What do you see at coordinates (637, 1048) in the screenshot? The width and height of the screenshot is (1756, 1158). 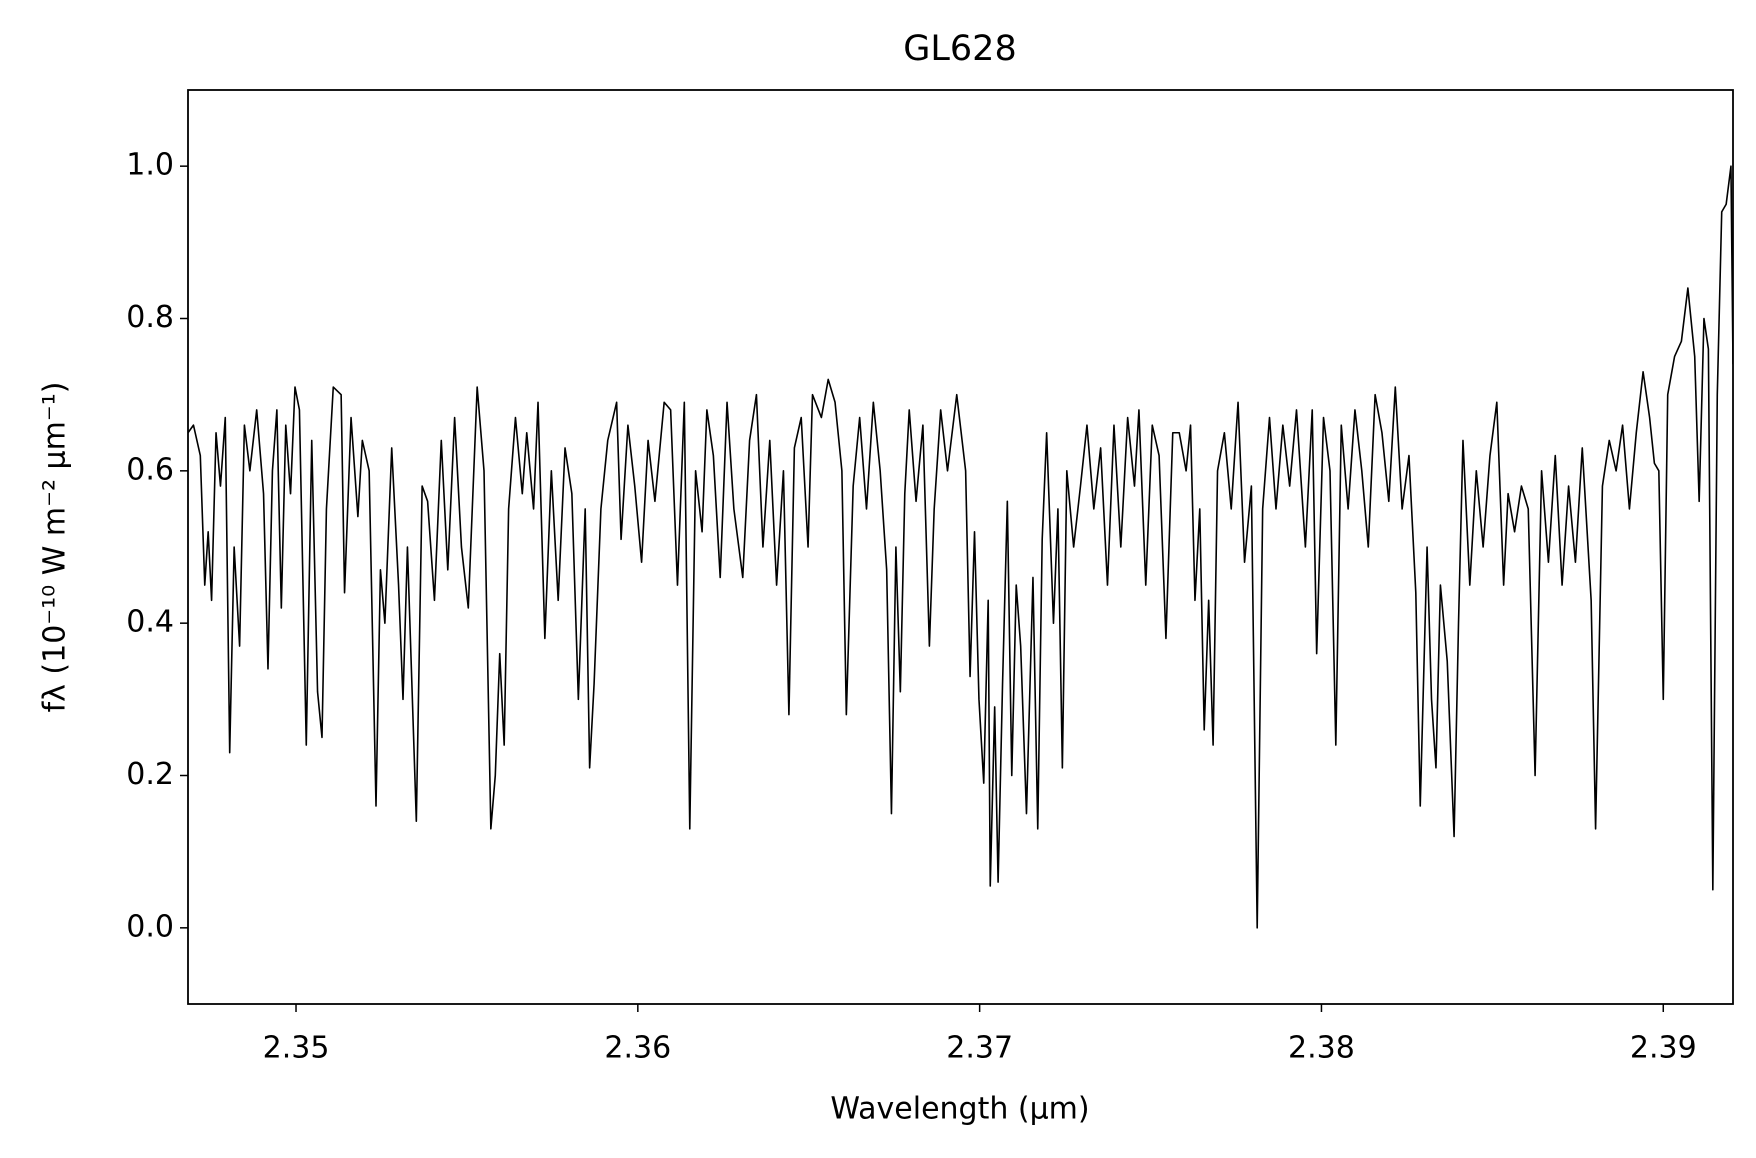 I see `x-tick-label: 2.36` at bounding box center [637, 1048].